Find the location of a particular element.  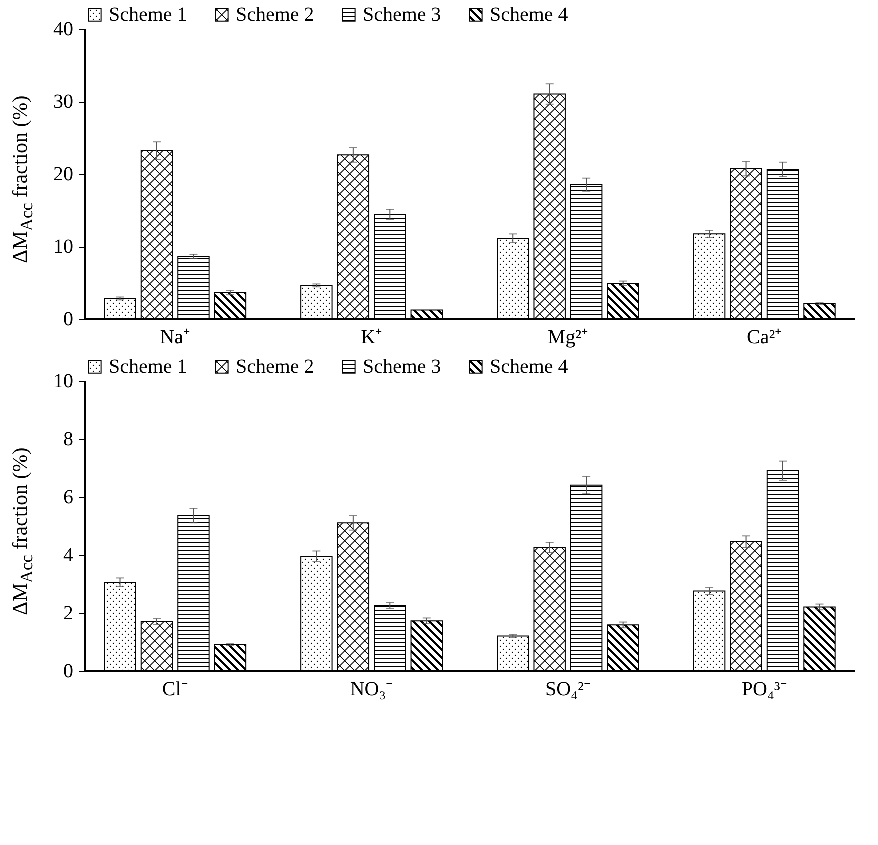

y-tick-label: 30 is located at coordinates (64, 102).